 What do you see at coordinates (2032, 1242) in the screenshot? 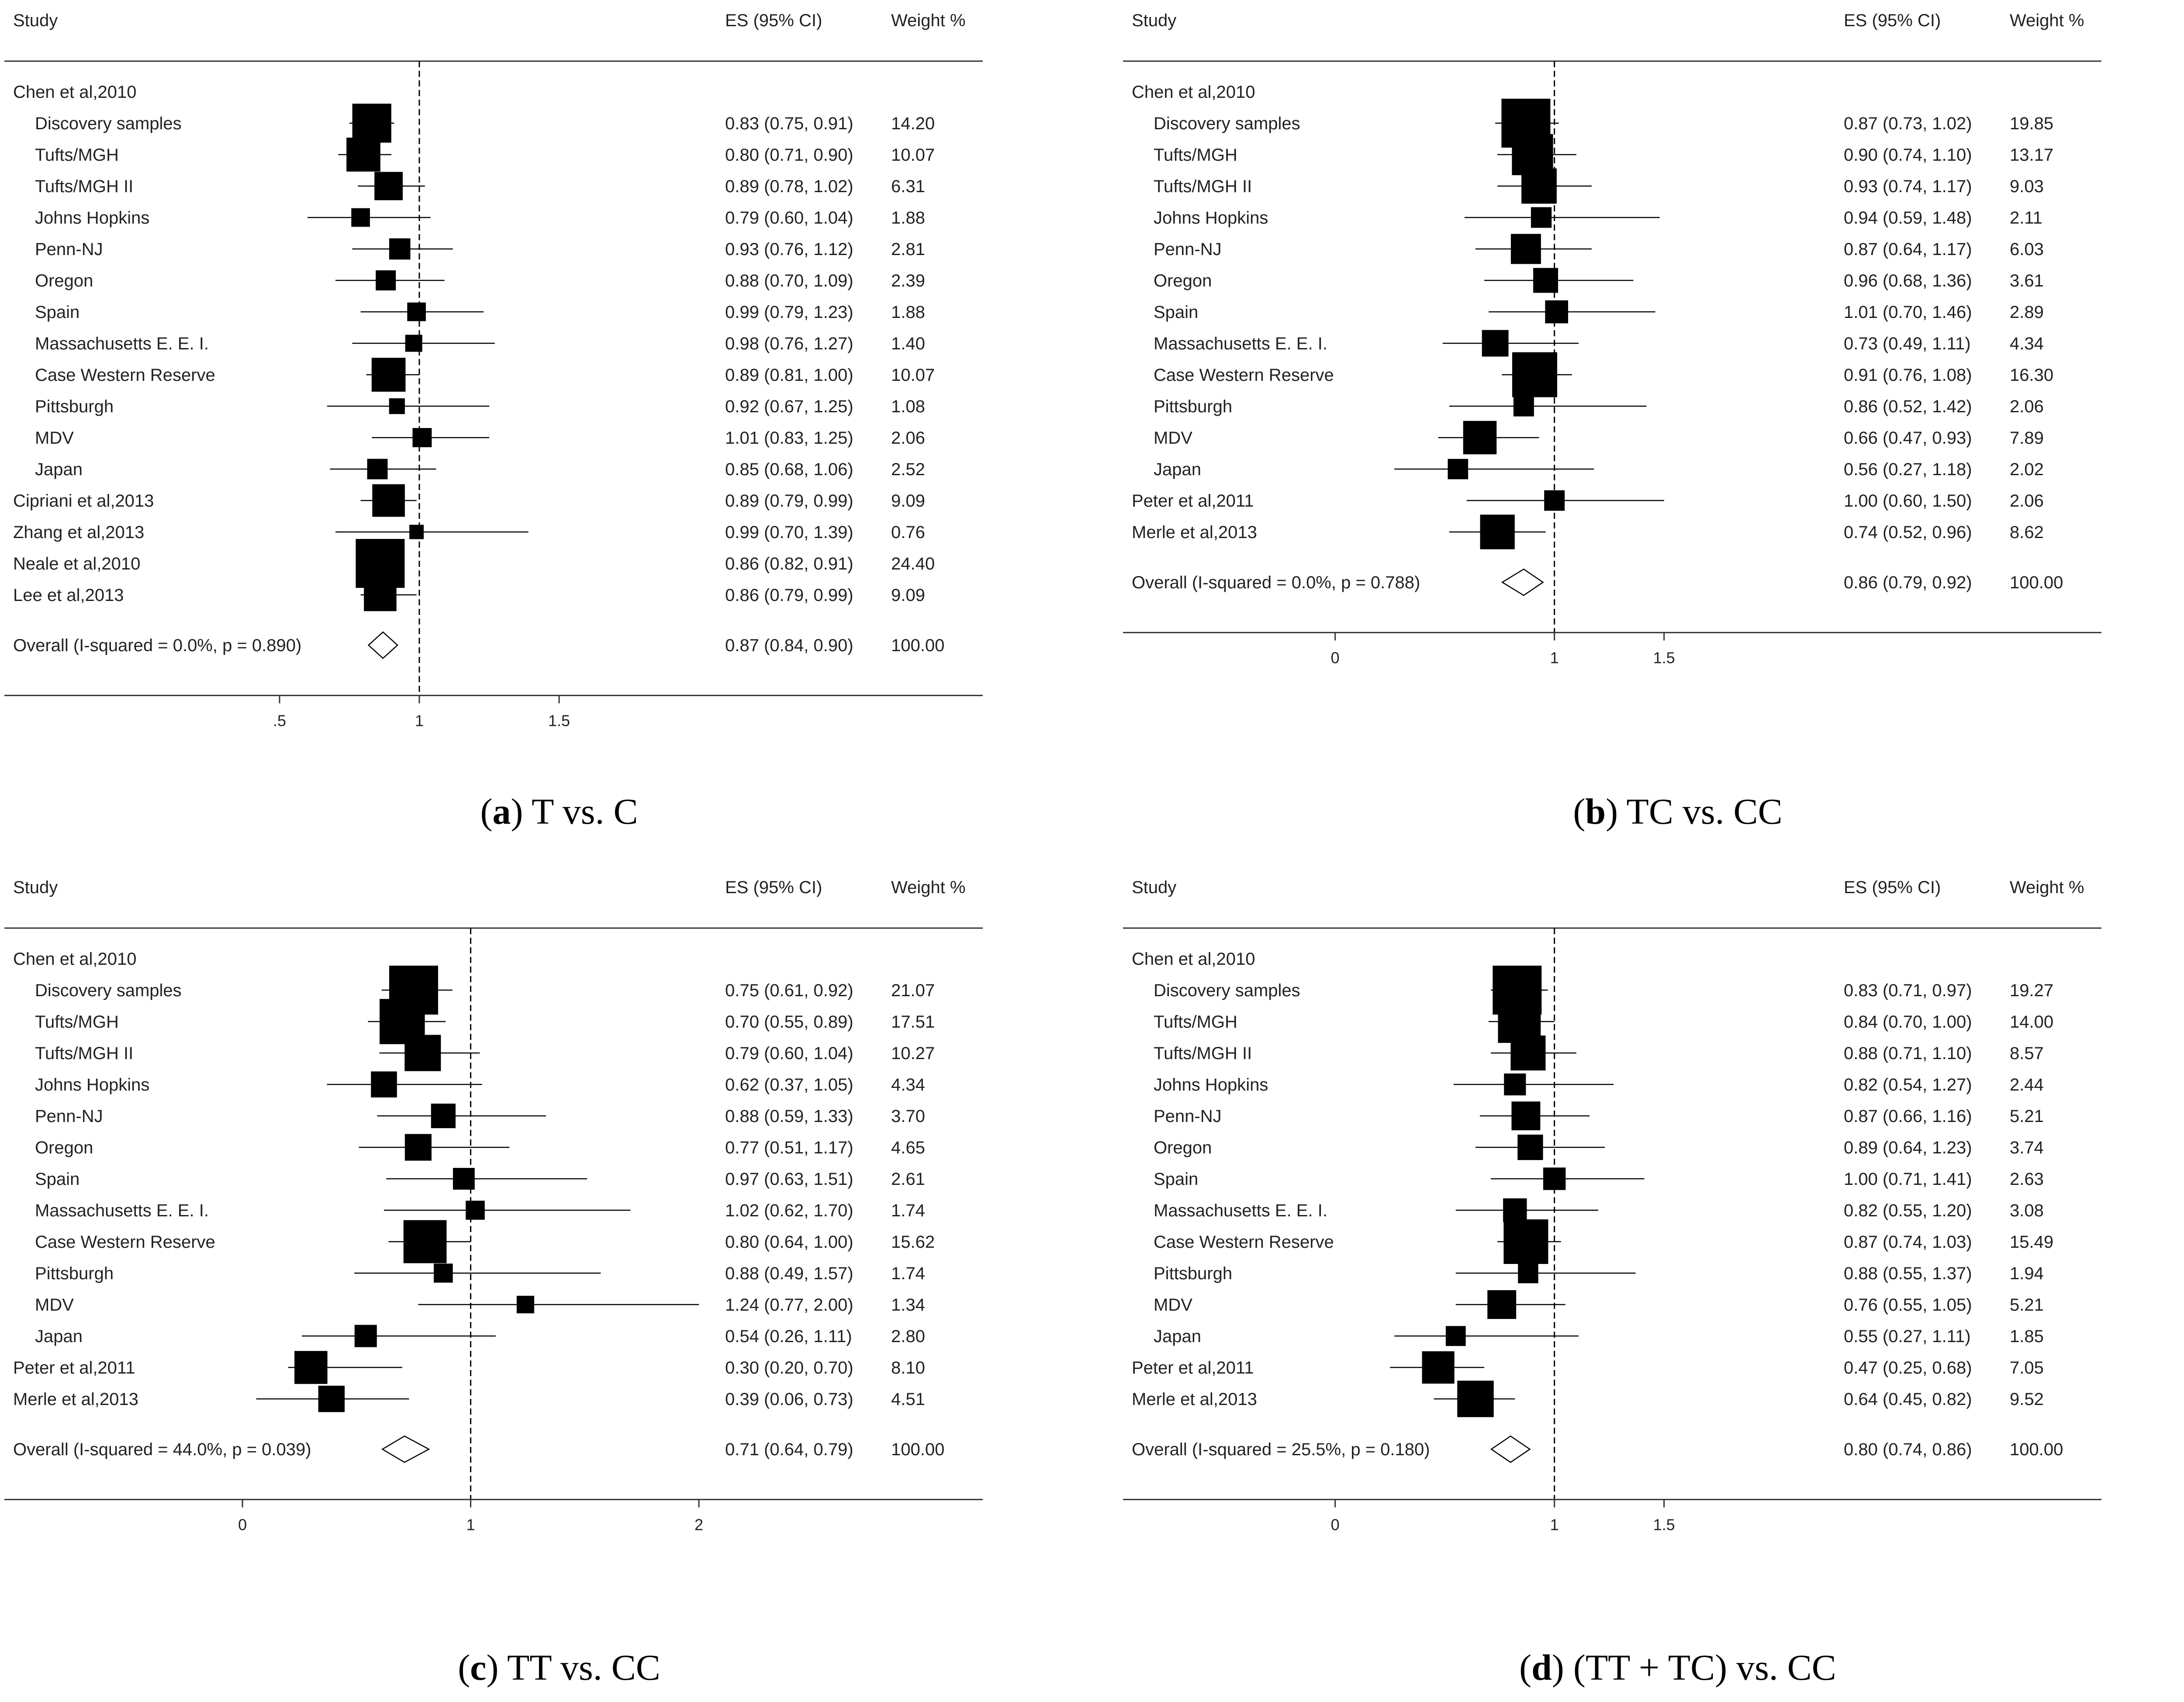
I see `weight-value: 15.49` at bounding box center [2032, 1242].